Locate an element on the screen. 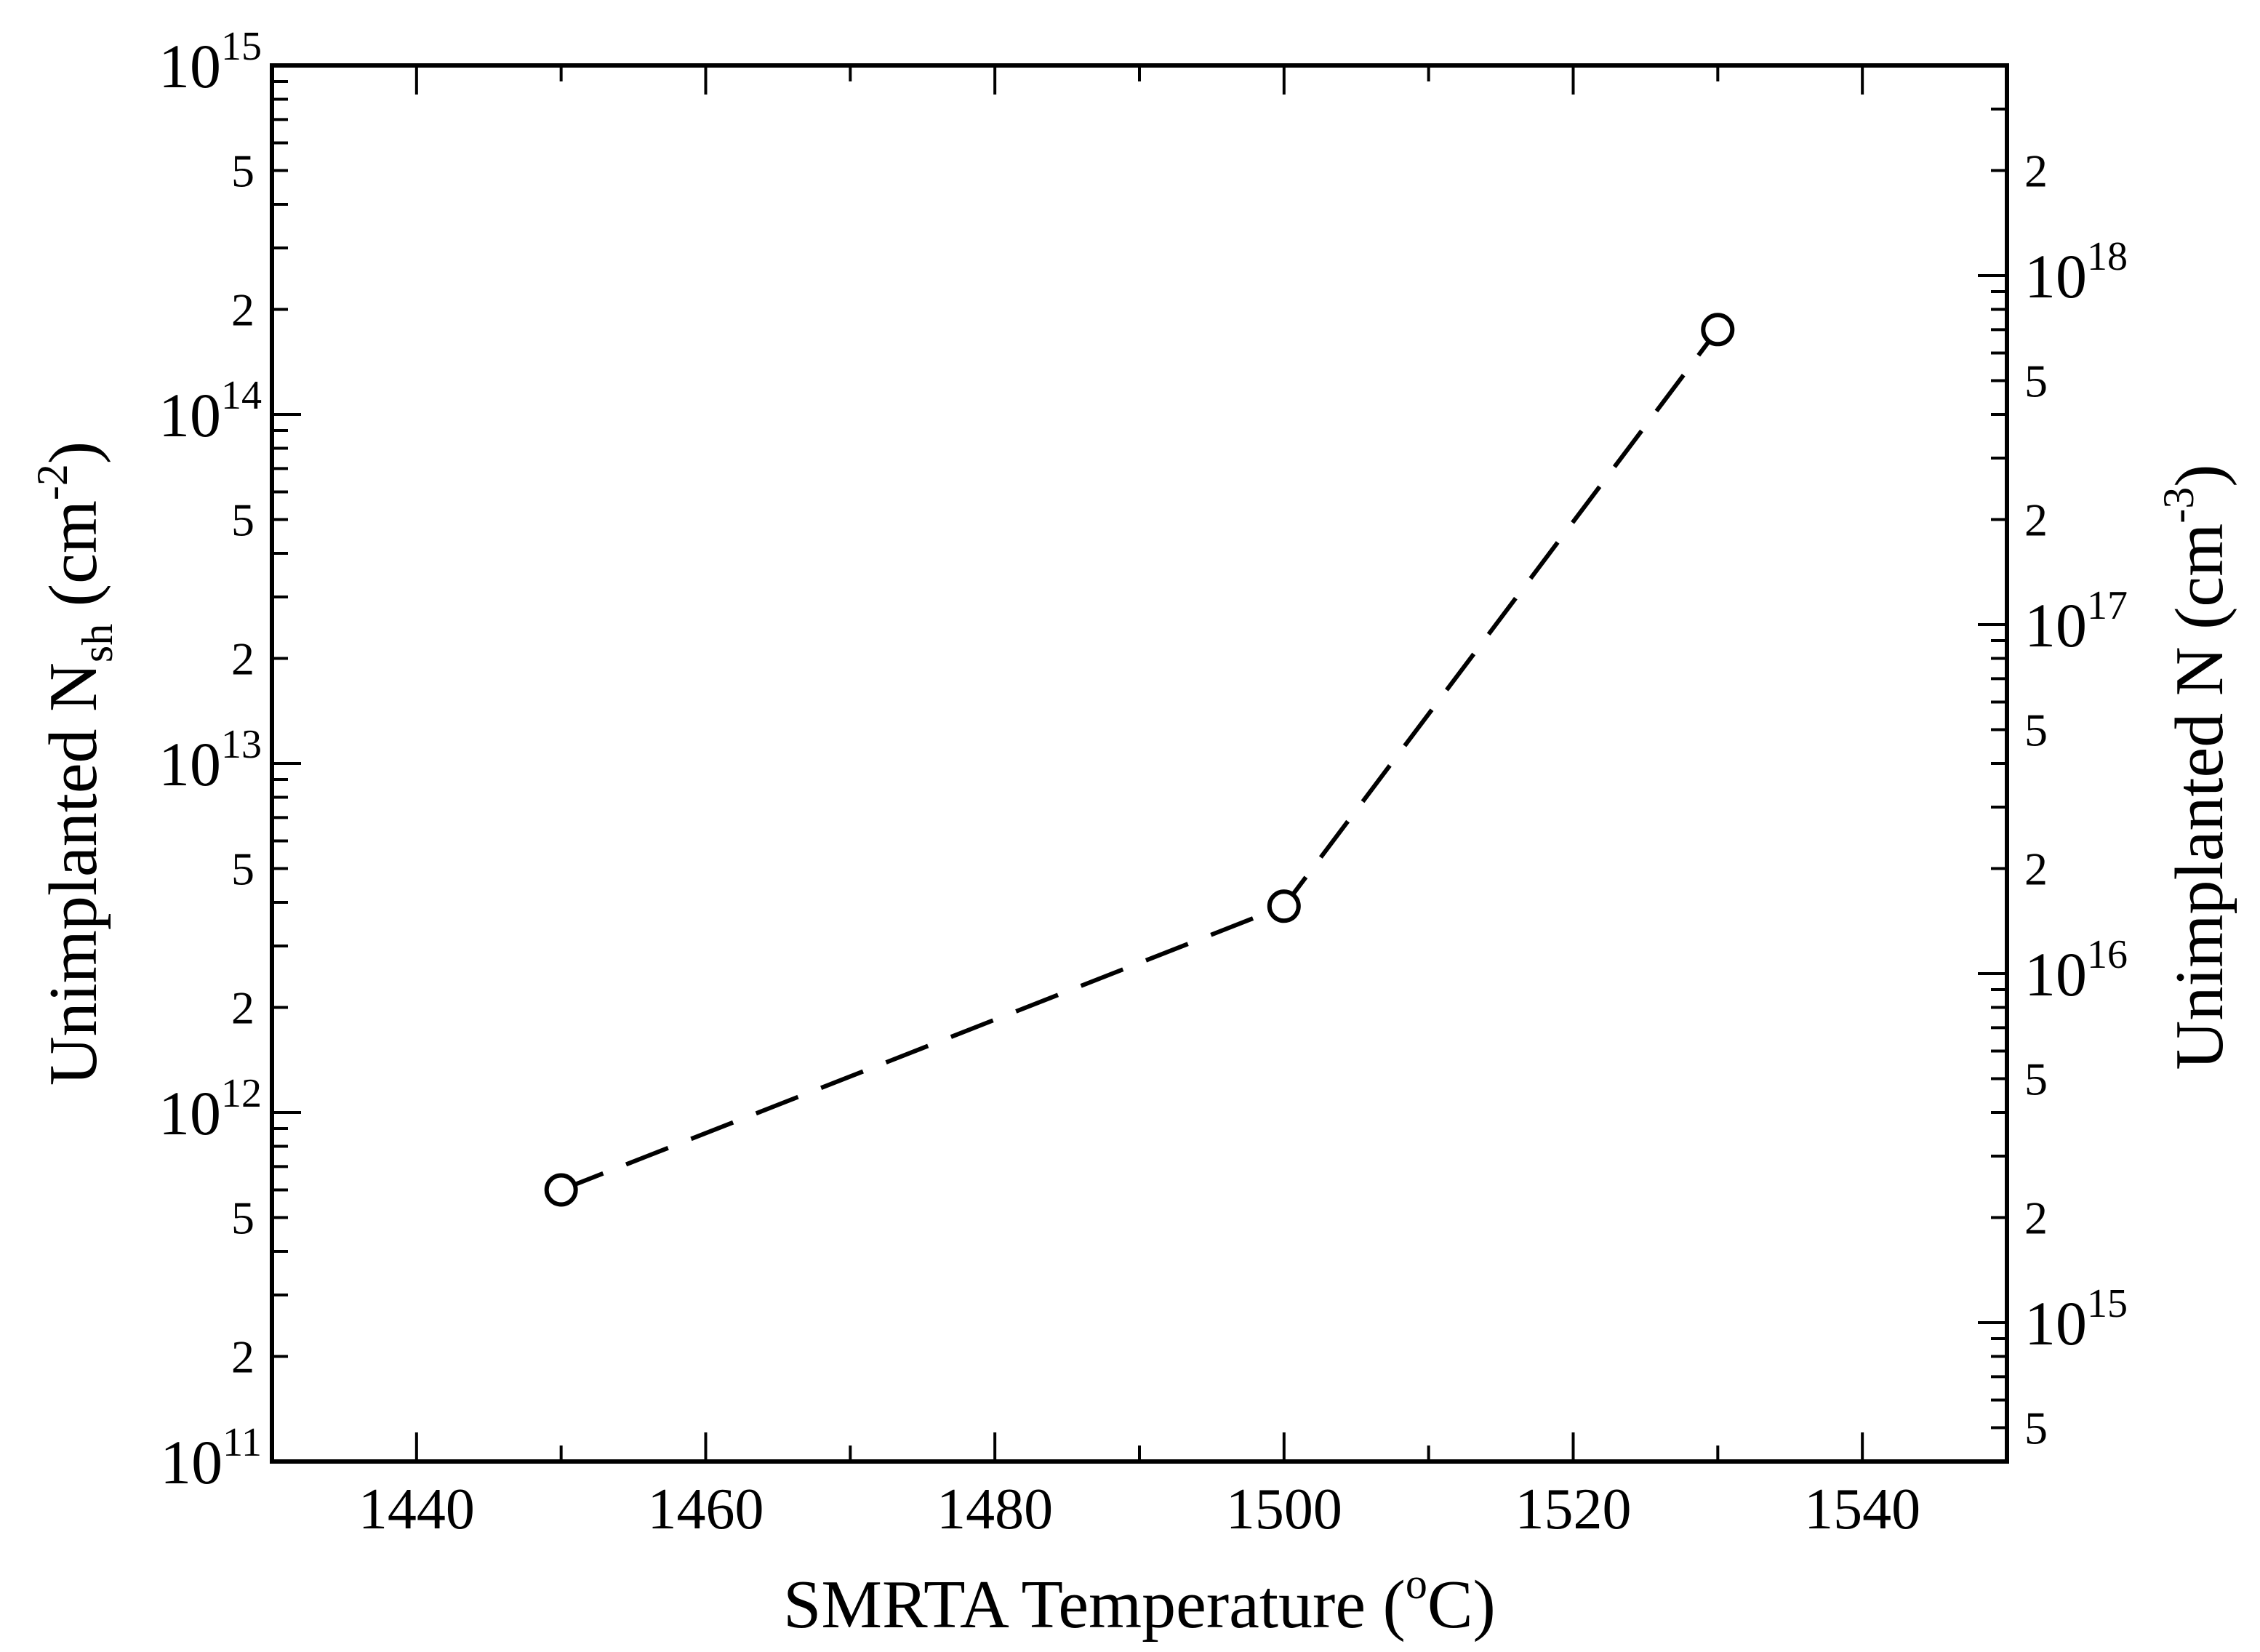 This screenshot has width=2260, height=1652. y-left-decade-label: 1011 is located at coordinates (211, 1458).